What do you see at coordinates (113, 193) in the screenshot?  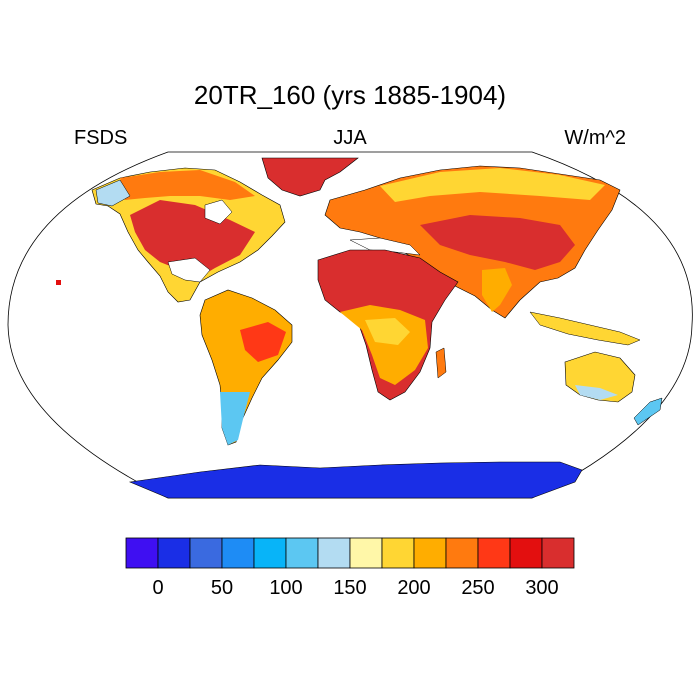 I see `region-alaska` at bounding box center [113, 193].